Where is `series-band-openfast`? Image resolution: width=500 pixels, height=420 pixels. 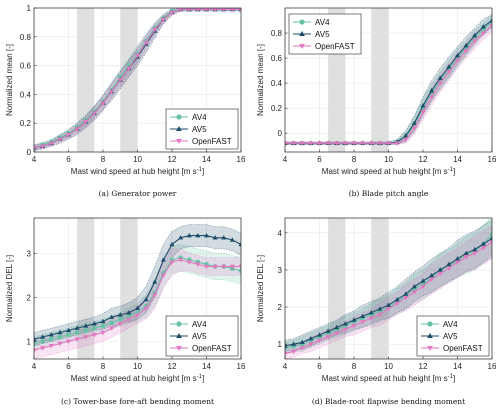
series-band-openfast is located at coordinates (137, 79).